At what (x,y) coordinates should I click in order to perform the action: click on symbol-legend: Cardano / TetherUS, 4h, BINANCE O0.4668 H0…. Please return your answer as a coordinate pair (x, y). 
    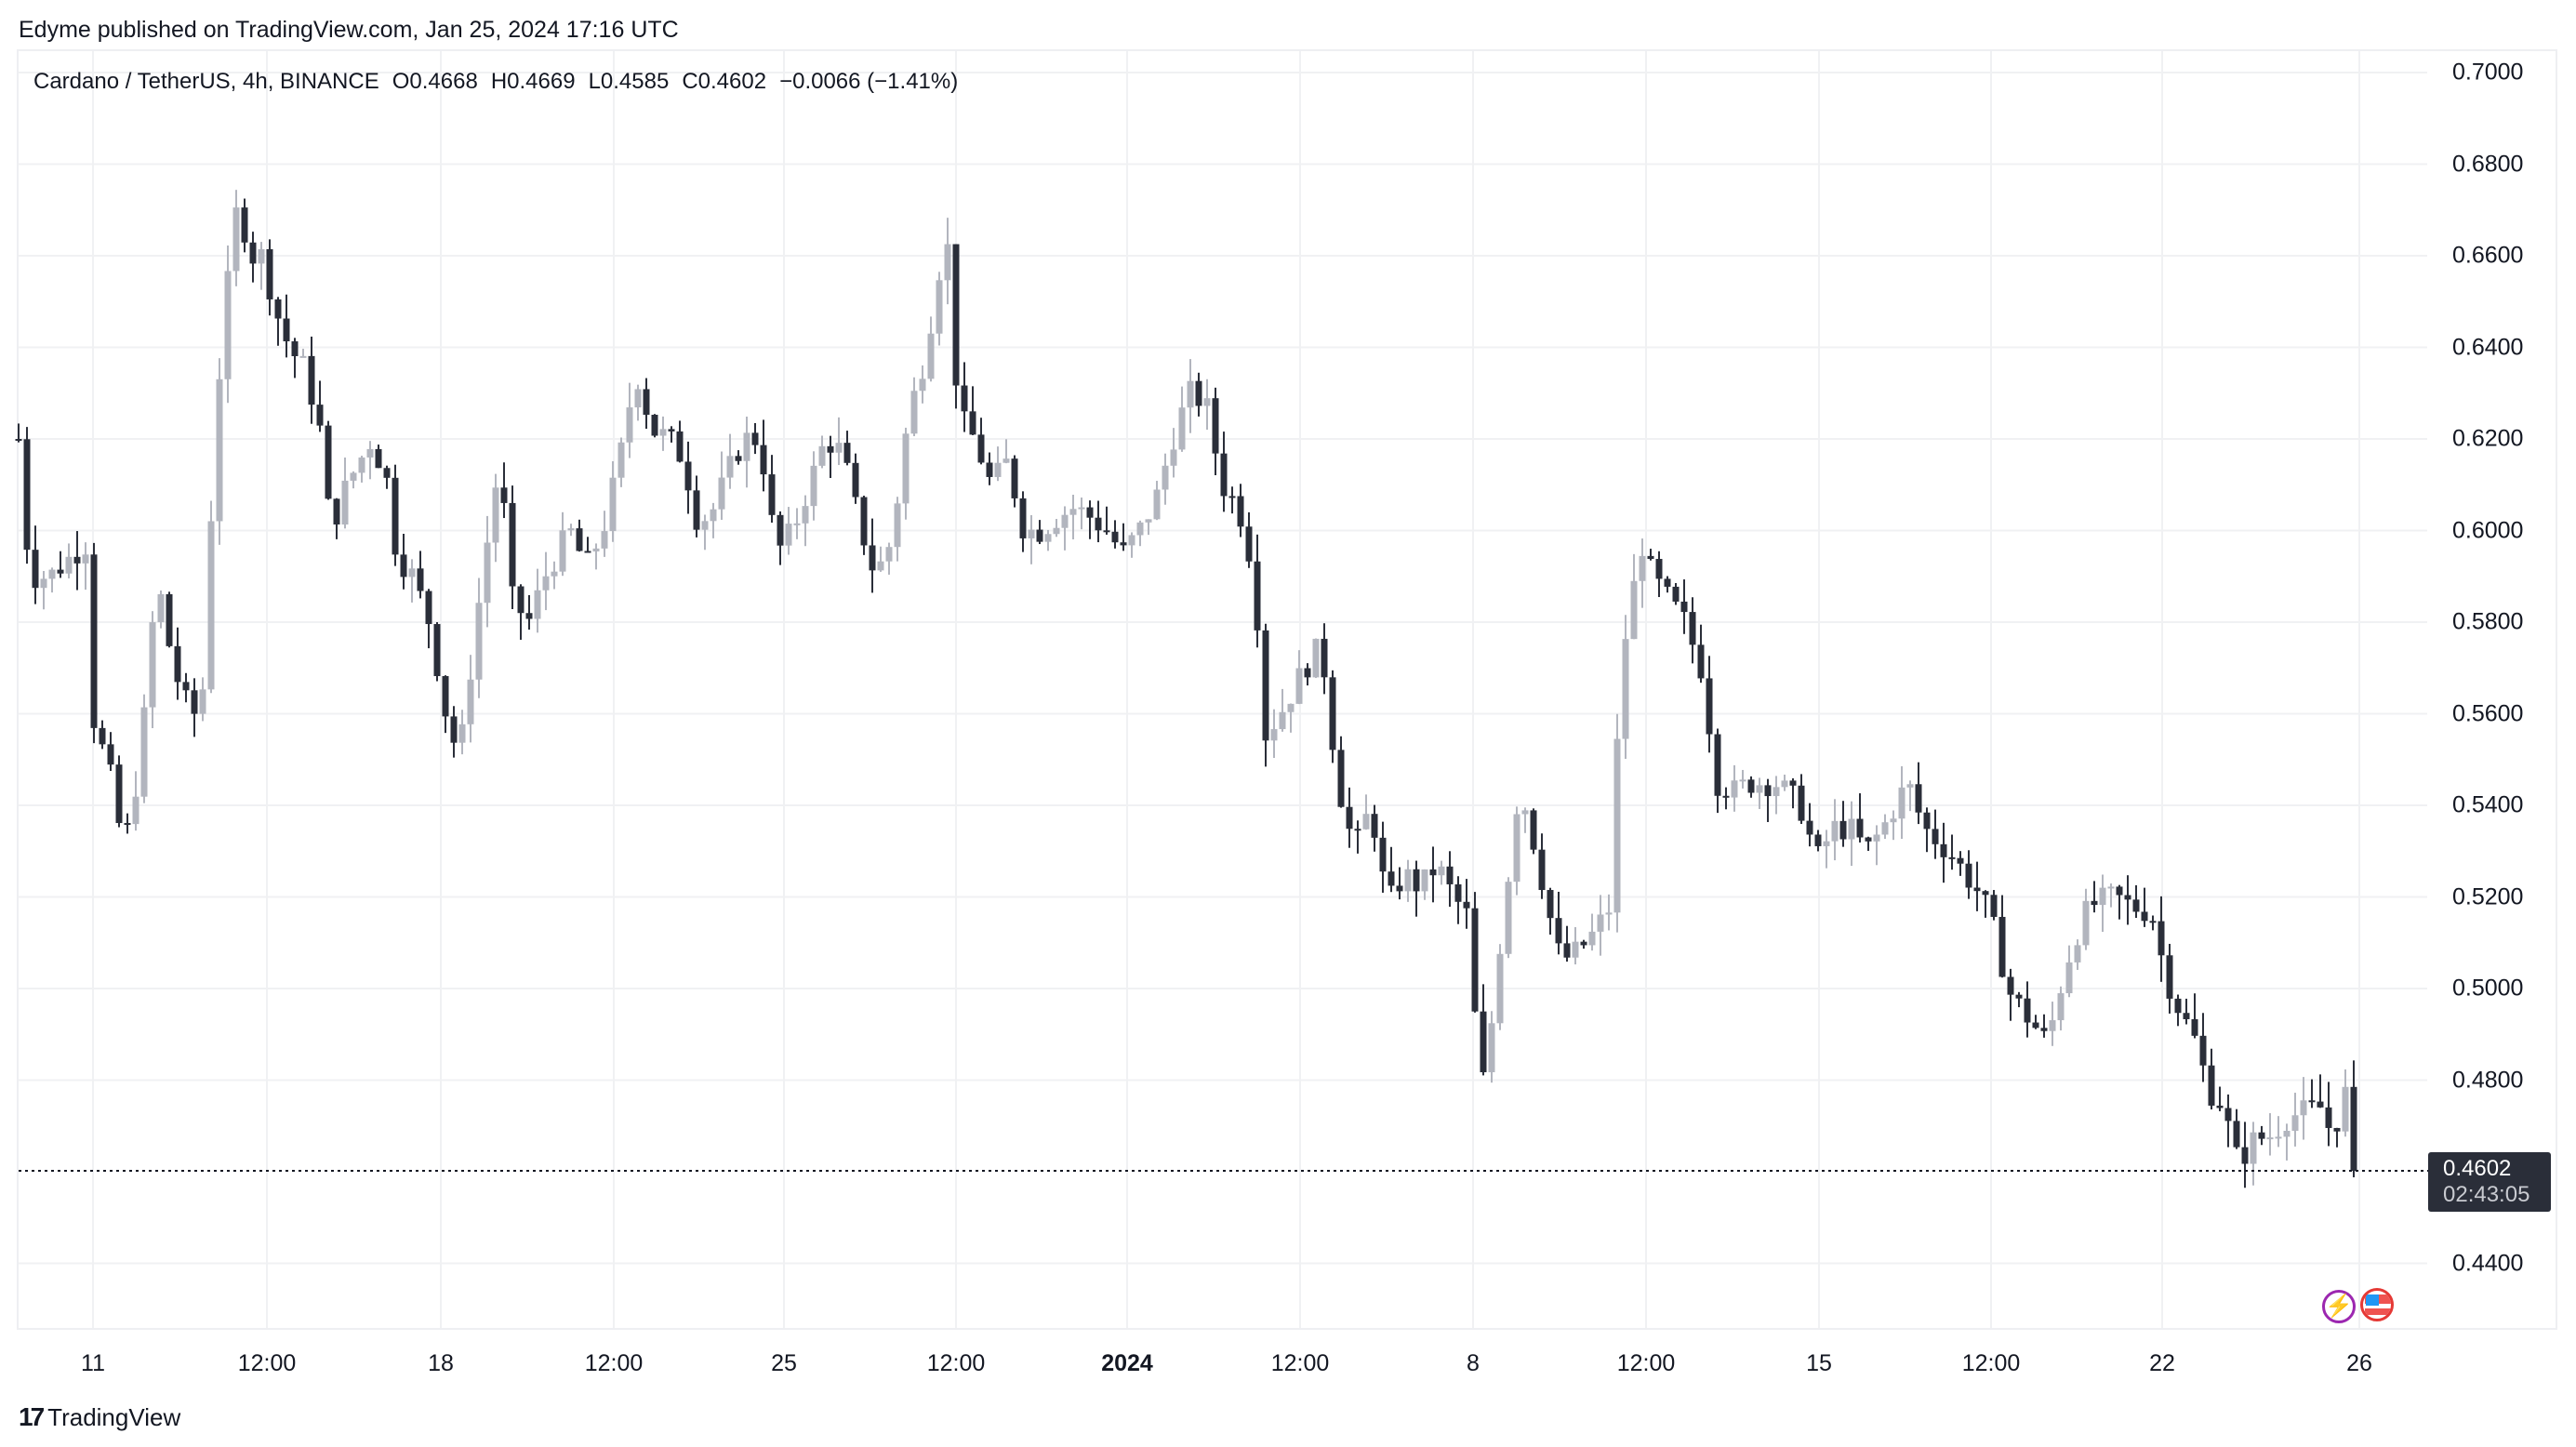
    Looking at the image, I should click on (502, 82).